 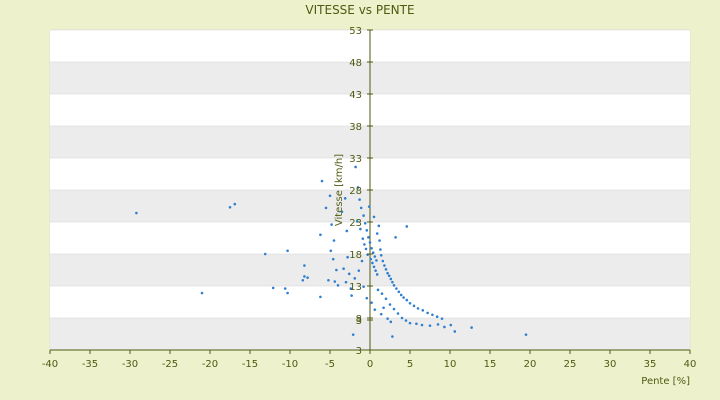 What do you see at coordinates (355, 95) in the screenshot?
I see `y-tick-label: 43` at bounding box center [355, 95].